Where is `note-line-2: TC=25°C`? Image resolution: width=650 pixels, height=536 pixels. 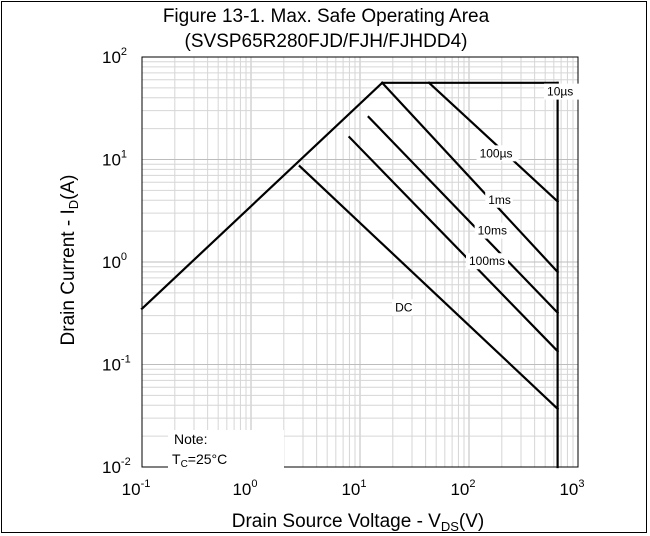 note-line-2: TC=25°C is located at coordinates (199, 460).